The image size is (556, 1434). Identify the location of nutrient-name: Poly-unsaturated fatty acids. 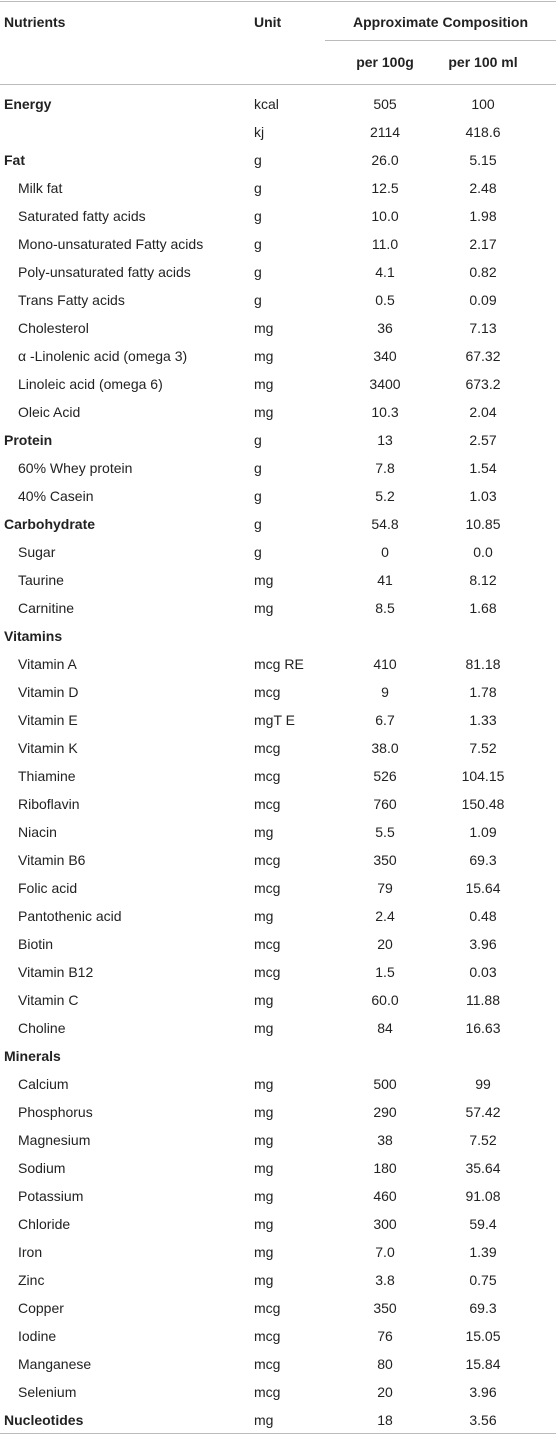
(104, 272).